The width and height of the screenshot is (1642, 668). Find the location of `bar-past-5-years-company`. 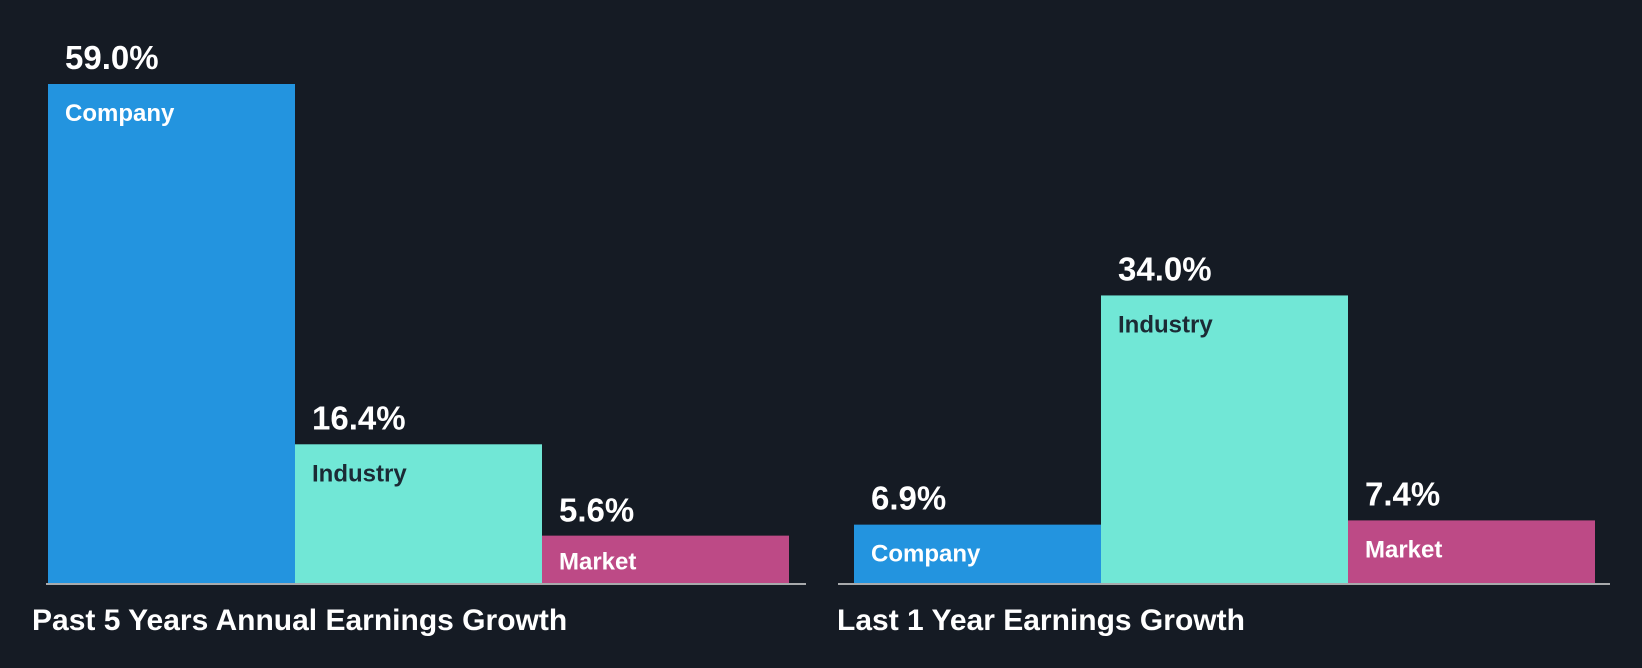

bar-past-5-years-company is located at coordinates (171, 333).